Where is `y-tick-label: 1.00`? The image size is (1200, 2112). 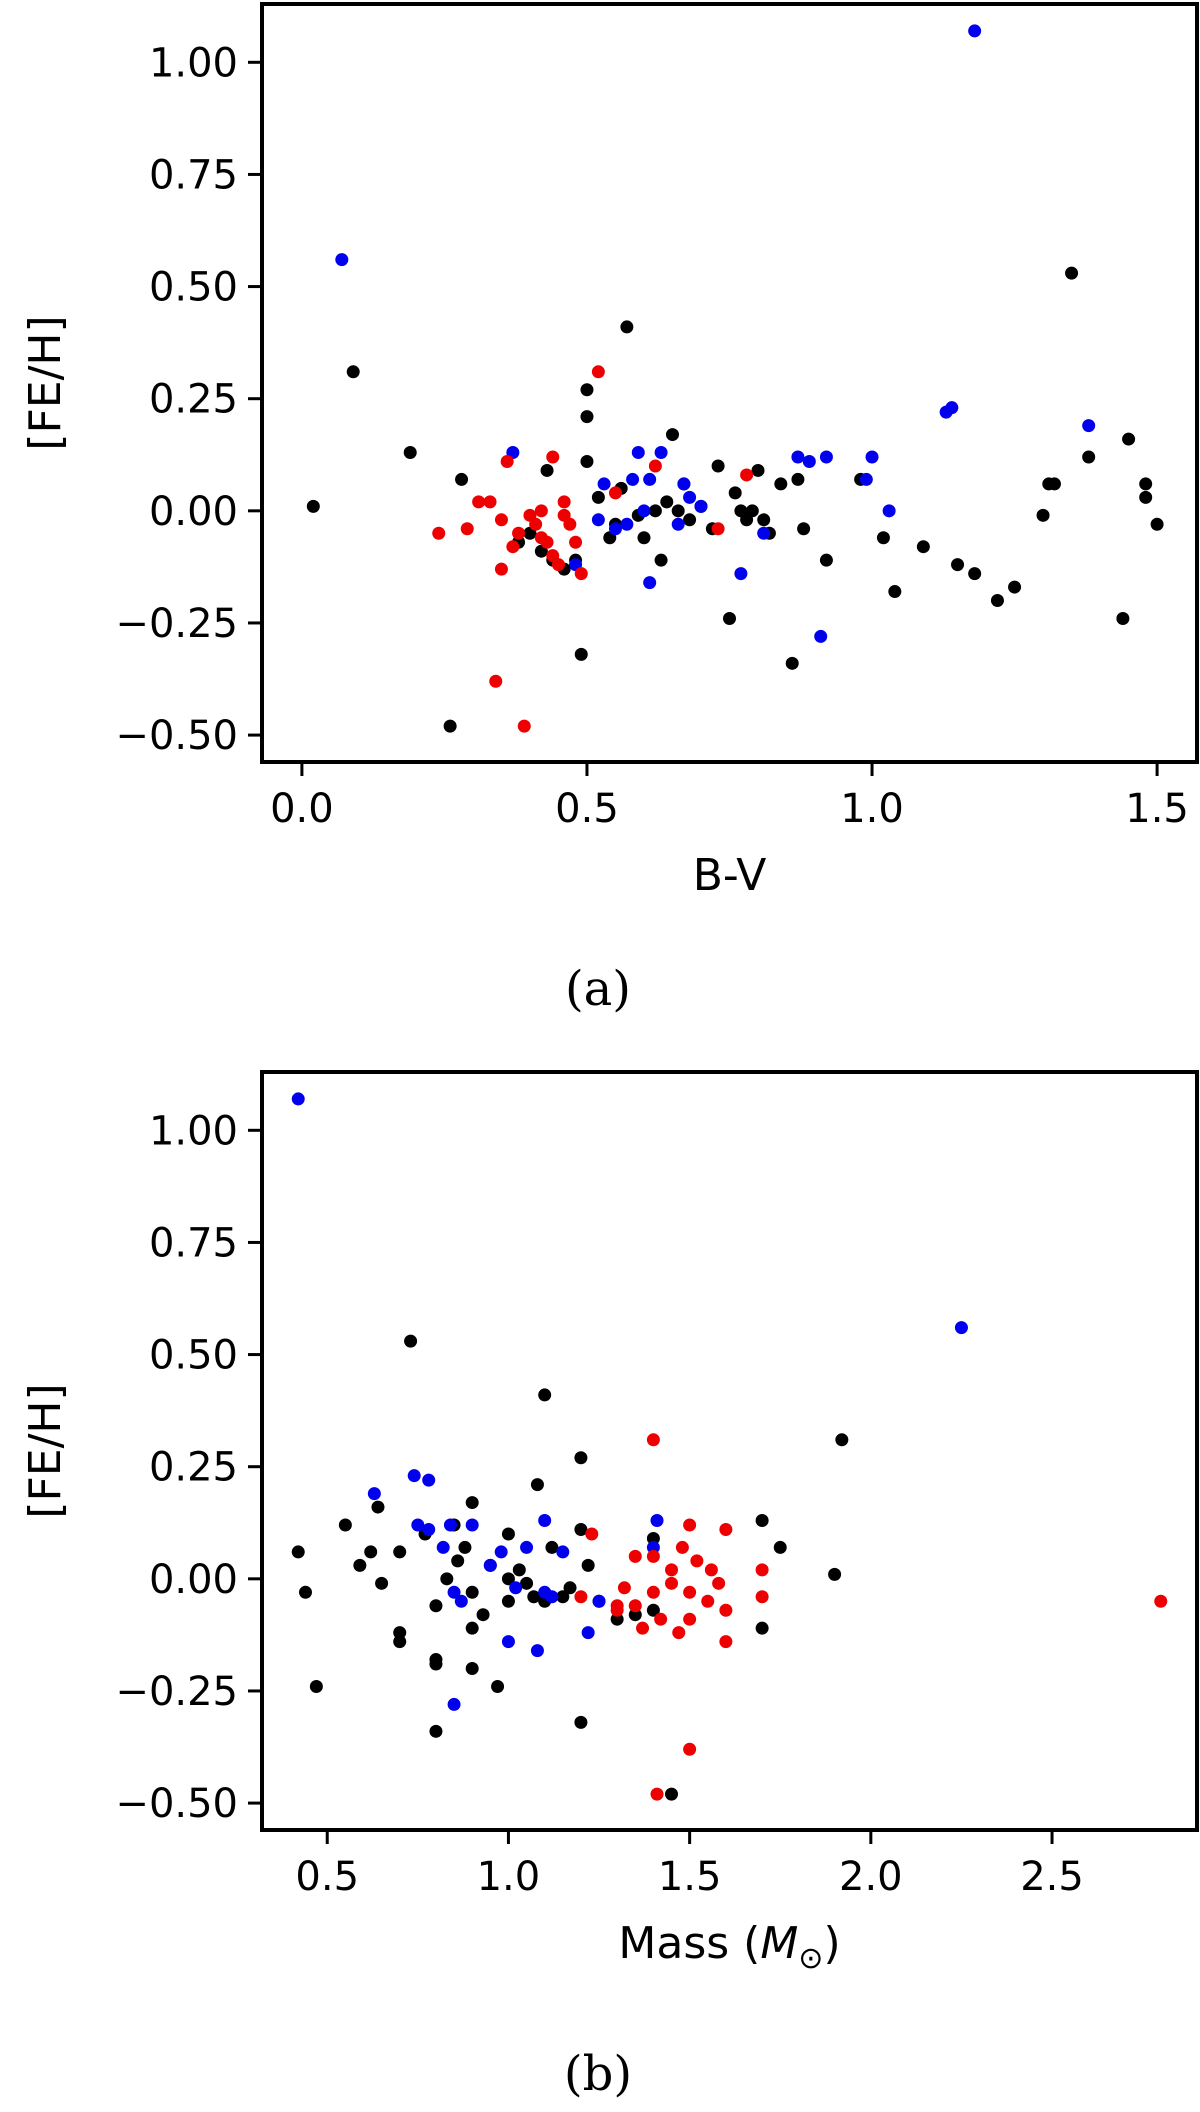
y-tick-label: 1.00 is located at coordinates (193, 63).